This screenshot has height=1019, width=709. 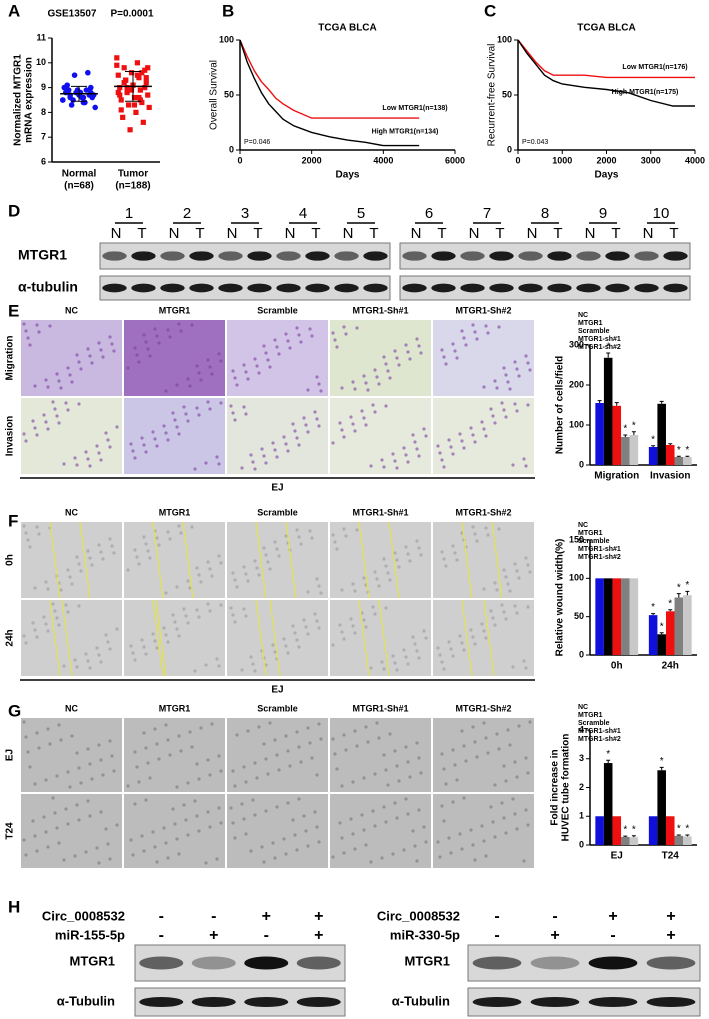 I want to click on legend-entry: MTGR1, so click(x=590, y=323).